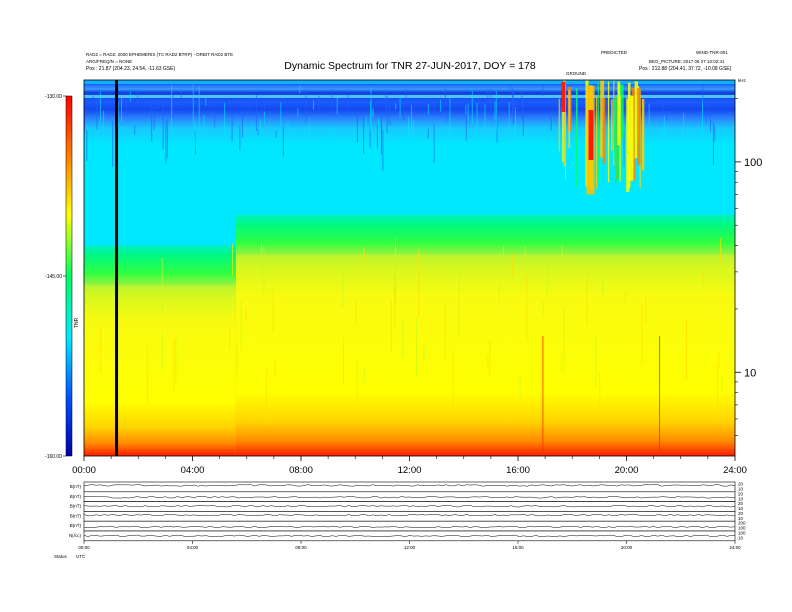 This screenshot has height=612, width=792. What do you see at coordinates (193, 470) in the screenshot?
I see `x-tick-label: 04:00` at bounding box center [193, 470].